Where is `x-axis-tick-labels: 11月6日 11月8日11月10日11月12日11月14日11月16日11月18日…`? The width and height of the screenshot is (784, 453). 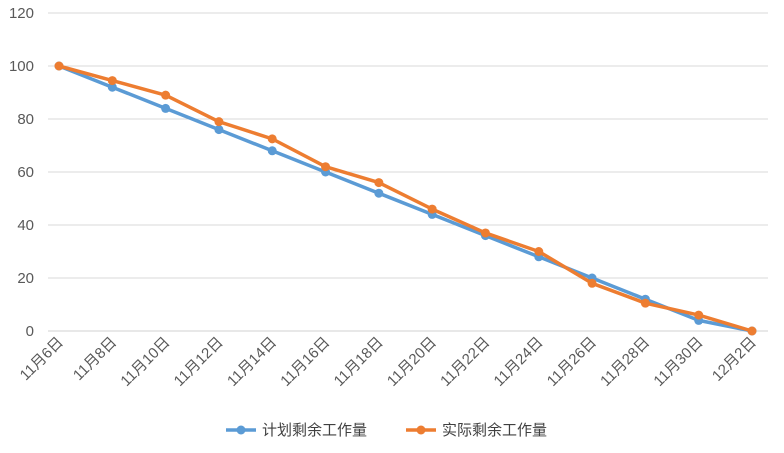
x-axis-tick-labels: 11月6日 11月8日11月10日11月12日11月14日11月16日11月18日… is located at coordinates (388, 362).